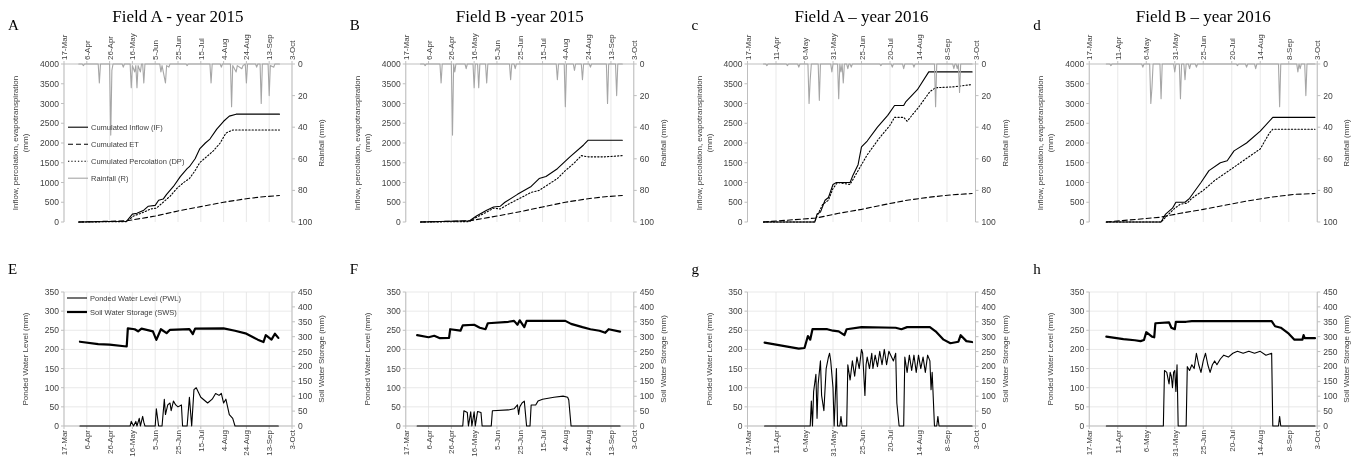 This screenshot has width=1367, height=468. Describe the element at coordinates (1203, 16) in the screenshot. I see `chart-title: Field B – year 2016` at that location.